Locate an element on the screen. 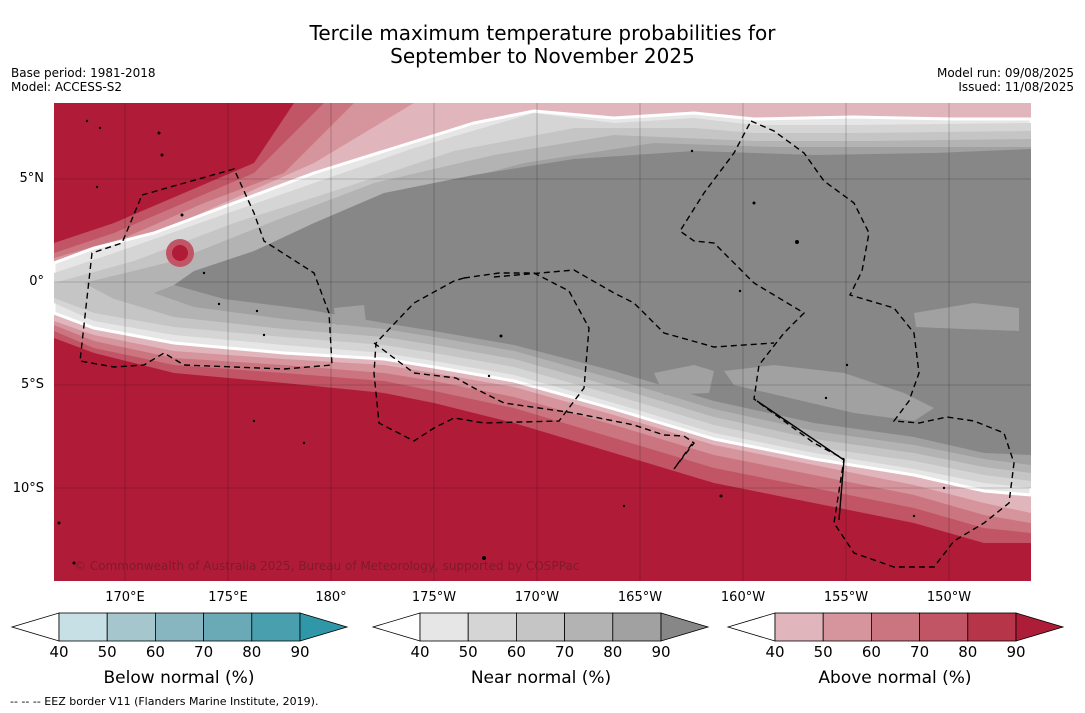  colorbar-title-below: Below normal (%) is located at coordinates (179, 678).